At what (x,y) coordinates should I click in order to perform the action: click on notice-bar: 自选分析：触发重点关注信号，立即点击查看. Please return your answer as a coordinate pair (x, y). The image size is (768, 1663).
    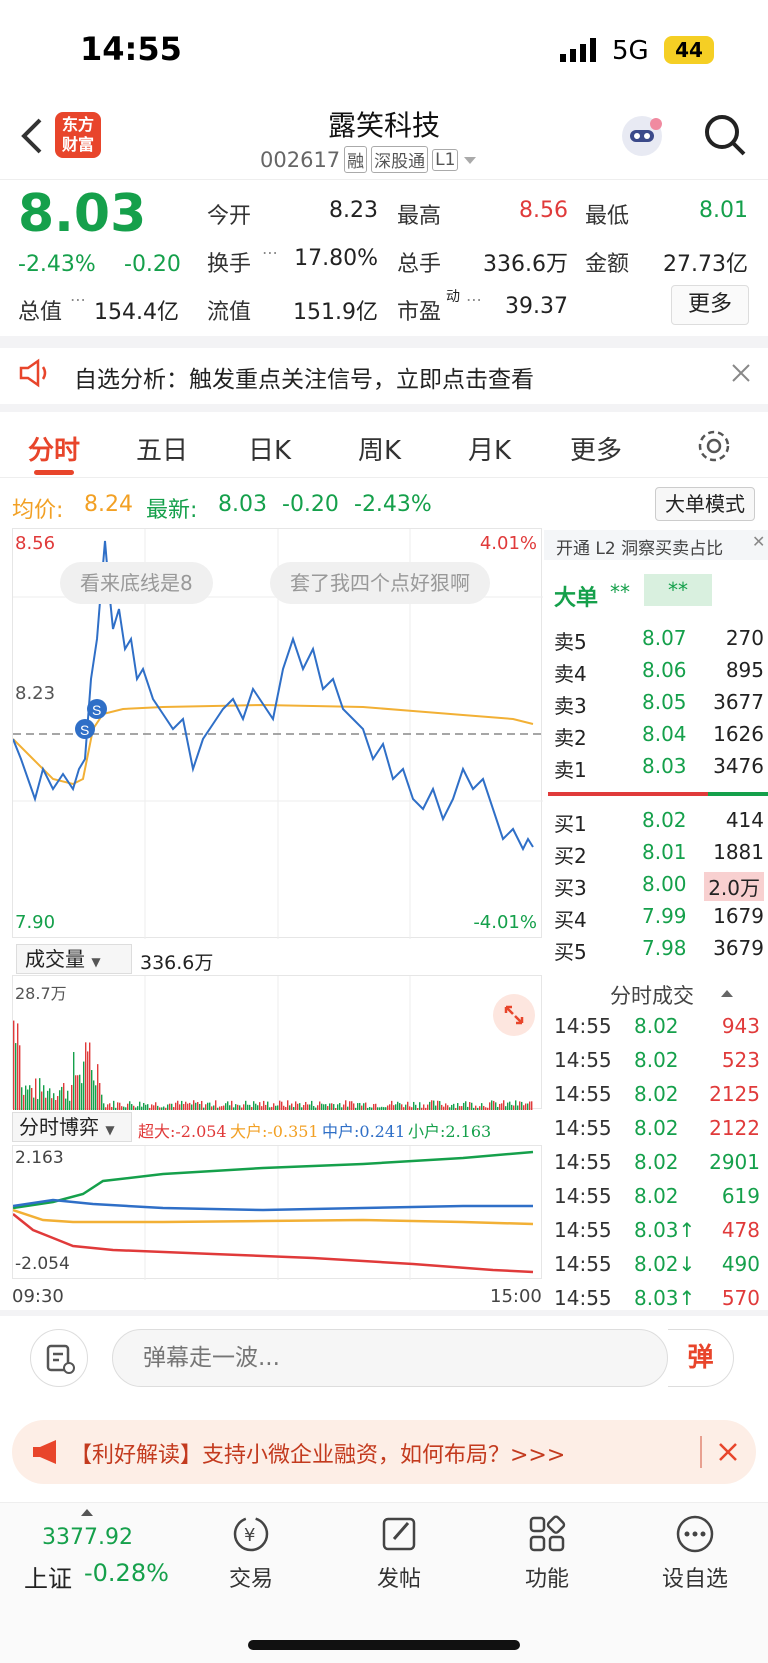
    Looking at the image, I should click on (384, 373).